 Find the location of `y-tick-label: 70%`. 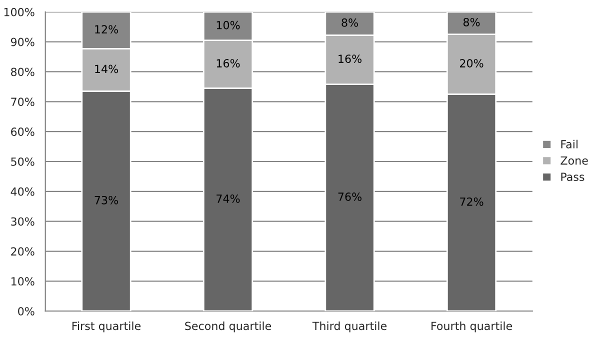

y-tick-label: 70% is located at coordinates (22, 102).